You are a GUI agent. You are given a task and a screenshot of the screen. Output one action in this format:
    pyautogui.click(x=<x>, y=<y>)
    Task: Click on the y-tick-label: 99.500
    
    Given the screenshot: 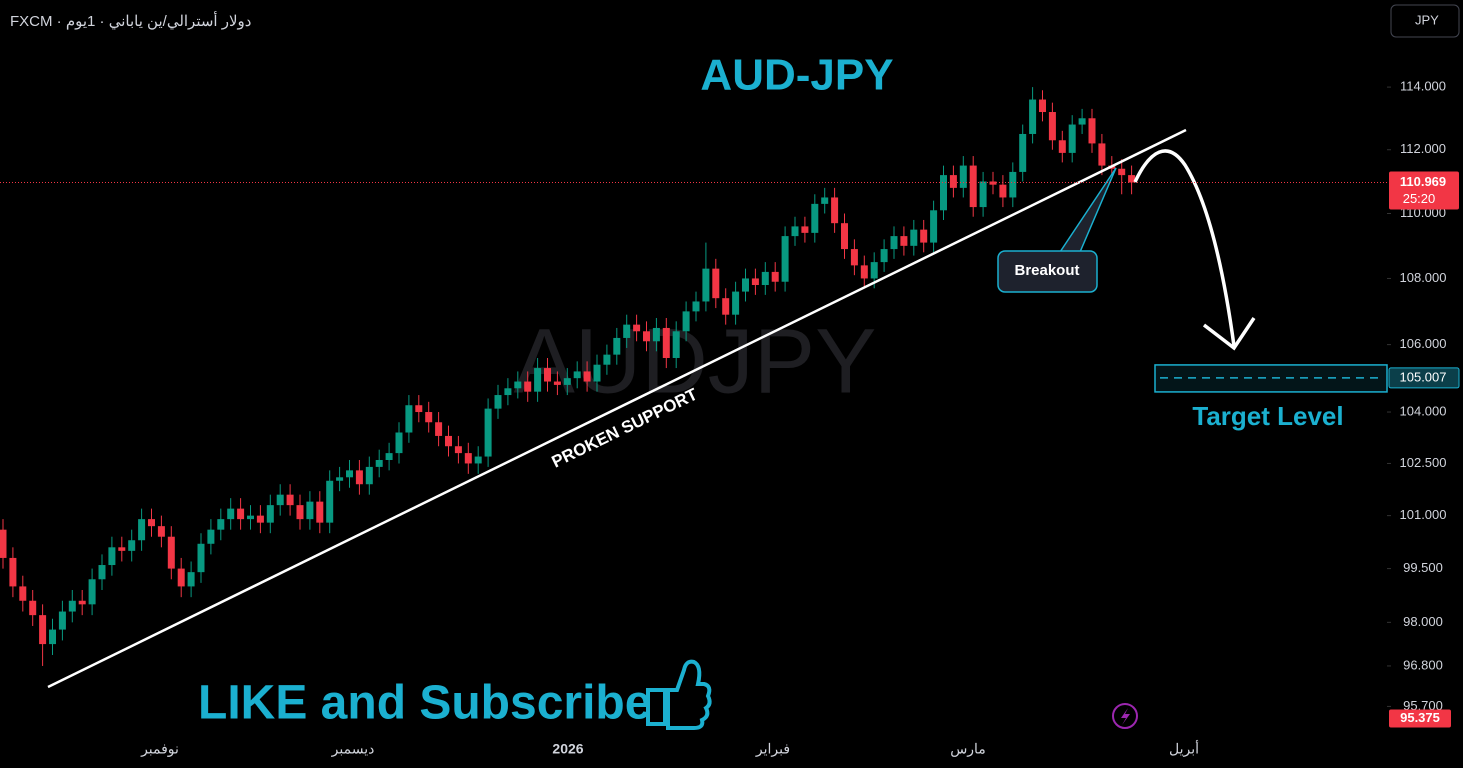 What is the action you would take?
    pyautogui.click(x=1423, y=567)
    